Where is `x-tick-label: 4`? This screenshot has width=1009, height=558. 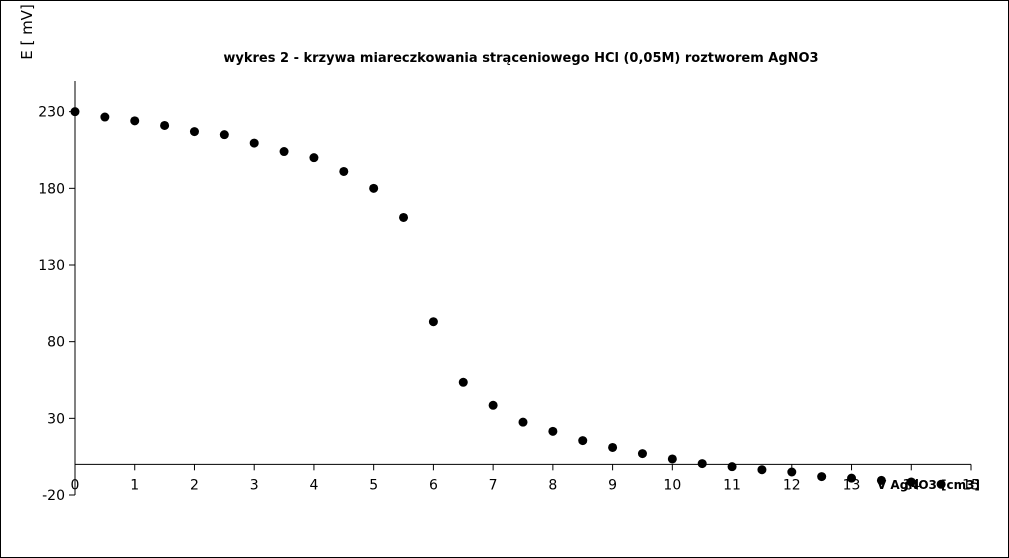 x-tick-label: 4 is located at coordinates (313, 485).